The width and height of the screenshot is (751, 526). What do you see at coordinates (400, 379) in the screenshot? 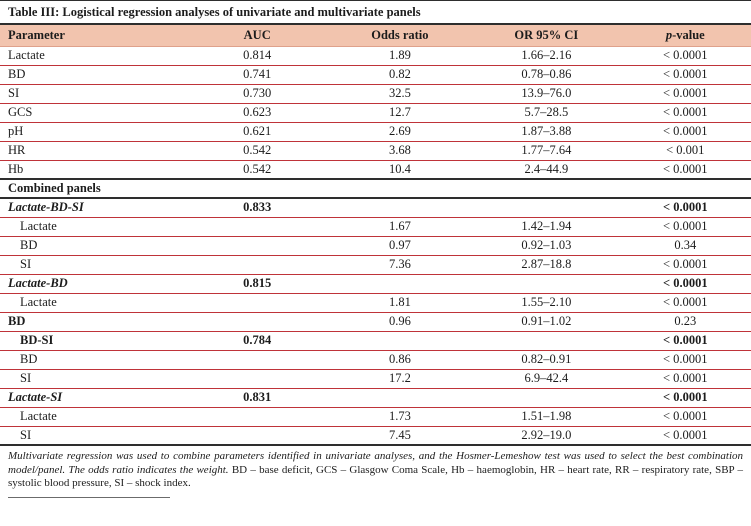
I see `odds-ratio-cell: 17.2` at bounding box center [400, 379].